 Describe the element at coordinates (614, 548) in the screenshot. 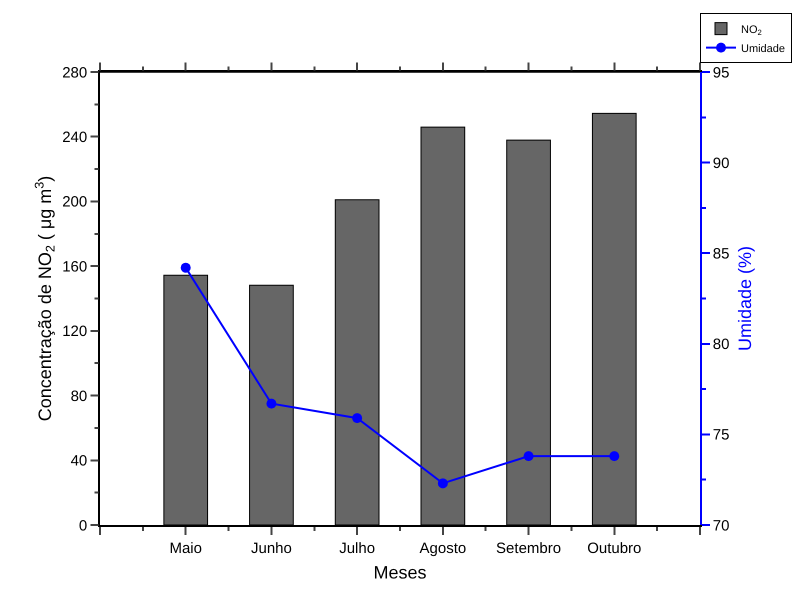

I see `x-tick-label: Outubro` at that location.